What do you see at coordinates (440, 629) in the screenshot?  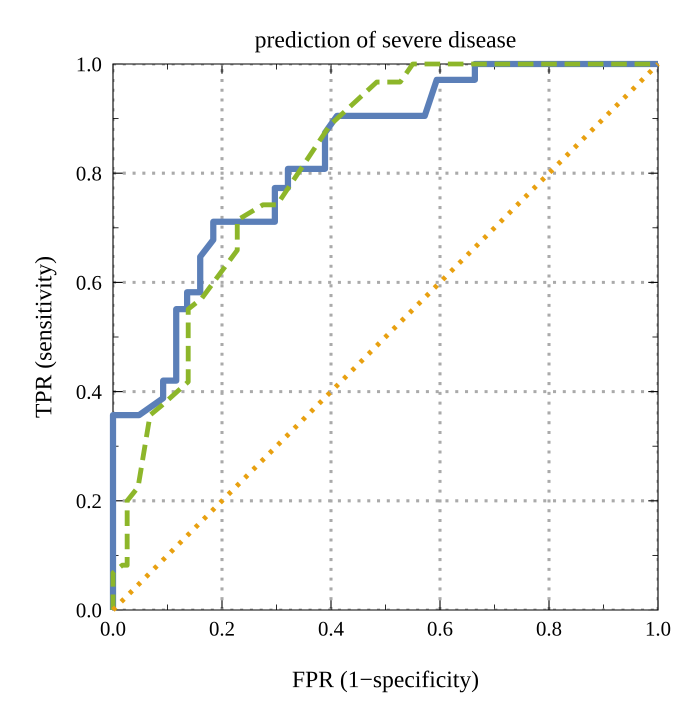 I see `x-tick-label: 0.6` at bounding box center [440, 629].